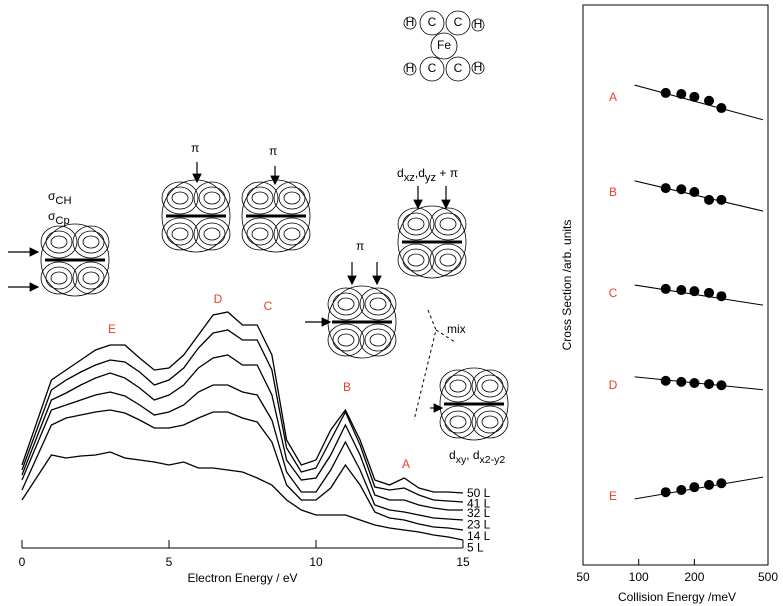  Describe the element at coordinates (112, 329) in the screenshot. I see `peak-label: E` at that location.